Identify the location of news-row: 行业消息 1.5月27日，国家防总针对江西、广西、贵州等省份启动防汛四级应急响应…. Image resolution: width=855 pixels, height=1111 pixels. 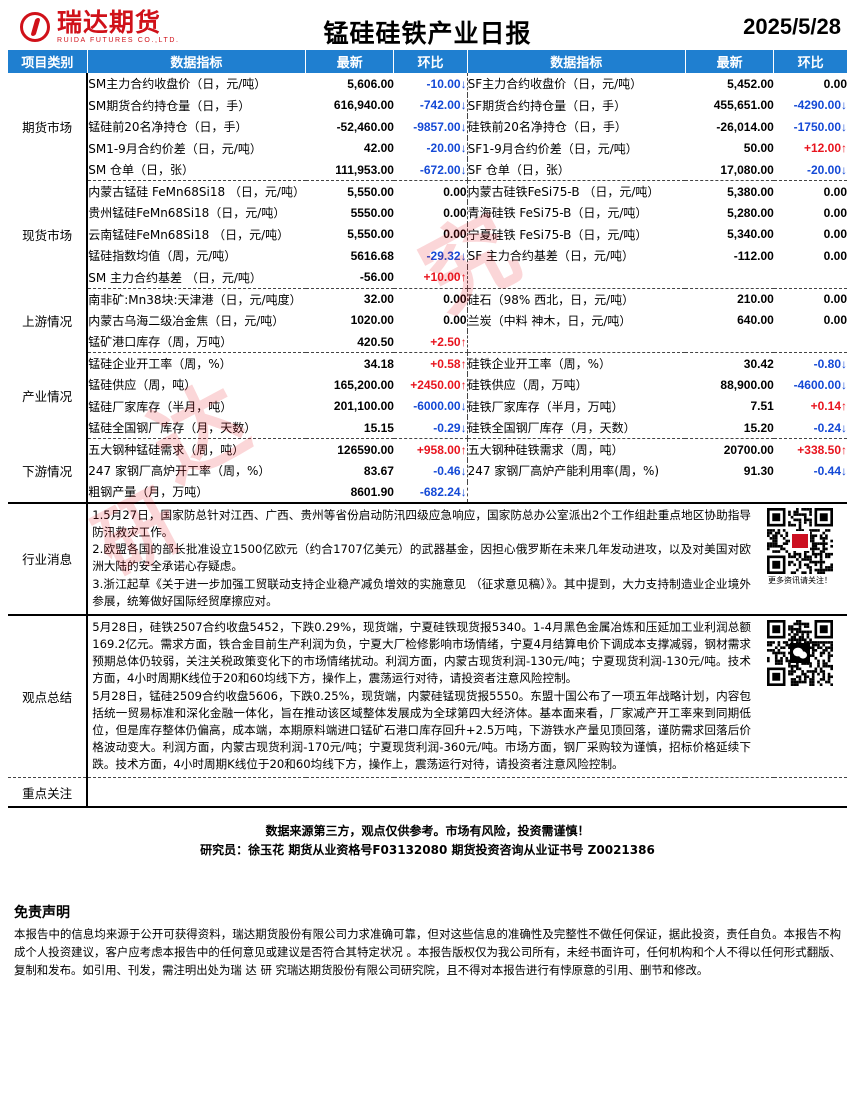
(427, 558).